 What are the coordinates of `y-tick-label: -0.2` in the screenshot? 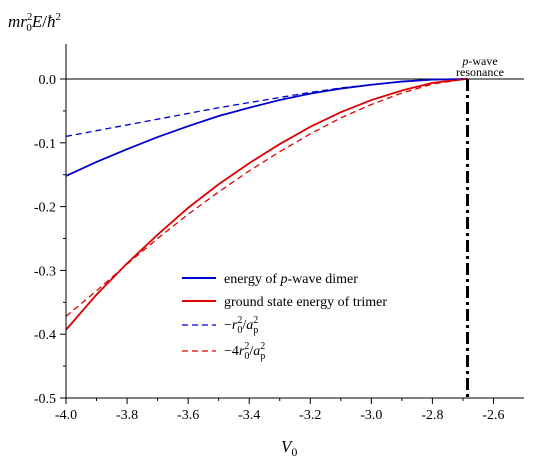 It's located at (45, 208).